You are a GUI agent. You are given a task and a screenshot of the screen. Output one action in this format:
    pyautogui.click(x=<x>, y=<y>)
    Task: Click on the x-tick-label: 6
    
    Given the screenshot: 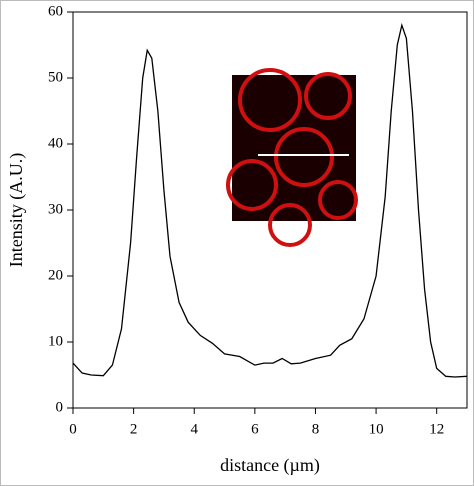 What is the action you would take?
    pyautogui.click(x=255, y=429)
    